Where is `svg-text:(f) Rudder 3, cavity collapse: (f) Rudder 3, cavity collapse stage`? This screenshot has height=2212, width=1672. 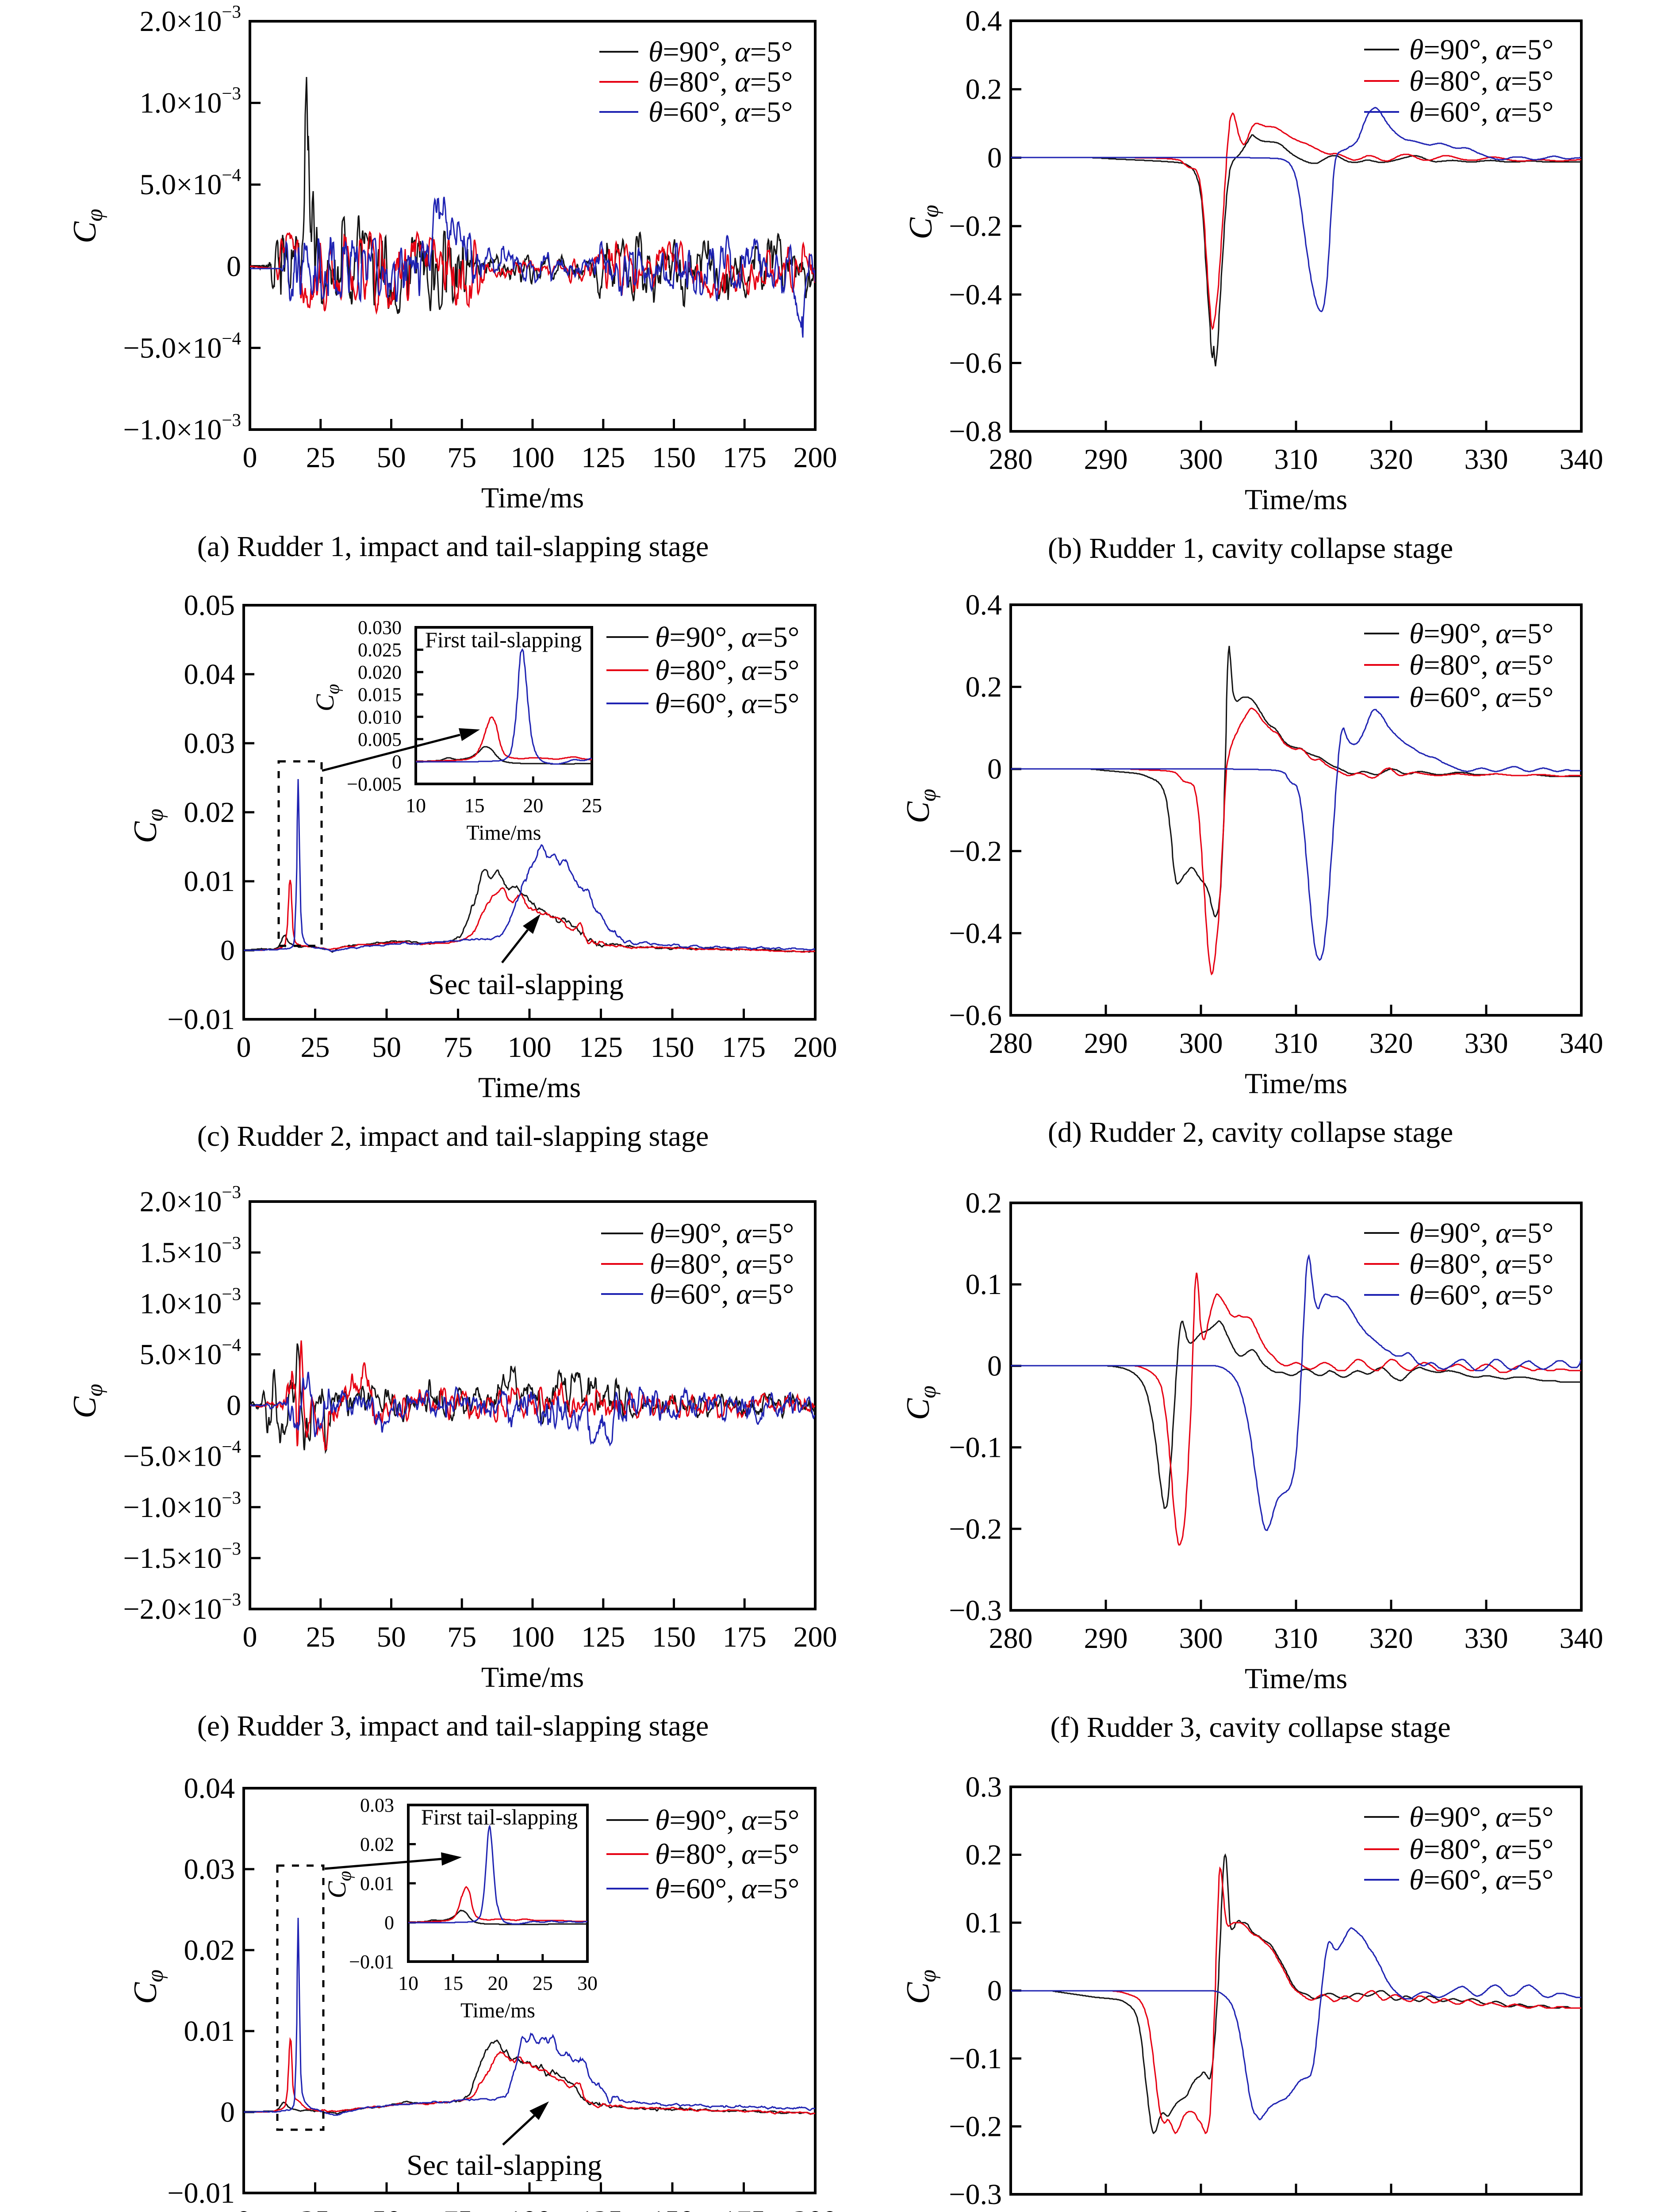 svg-text:(f) Rudder 3, cavity collapse: (f) Rudder 3, cavity collapse stage is located at coordinates (1250, 1727).